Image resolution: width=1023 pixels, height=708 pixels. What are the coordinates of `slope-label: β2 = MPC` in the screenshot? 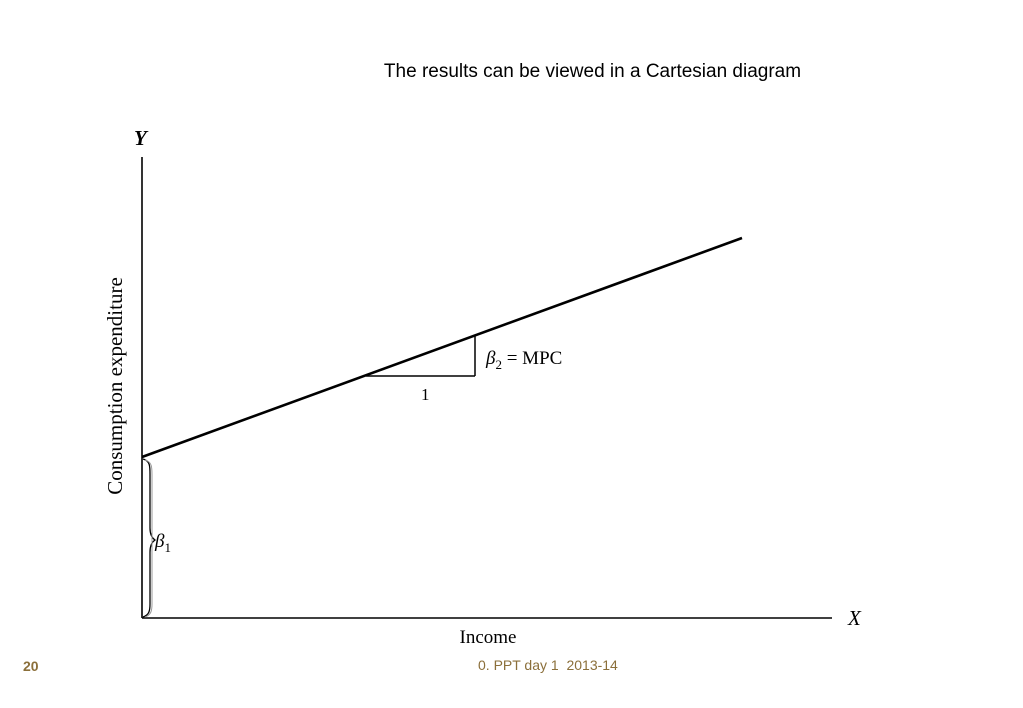 It's located at (523, 360).